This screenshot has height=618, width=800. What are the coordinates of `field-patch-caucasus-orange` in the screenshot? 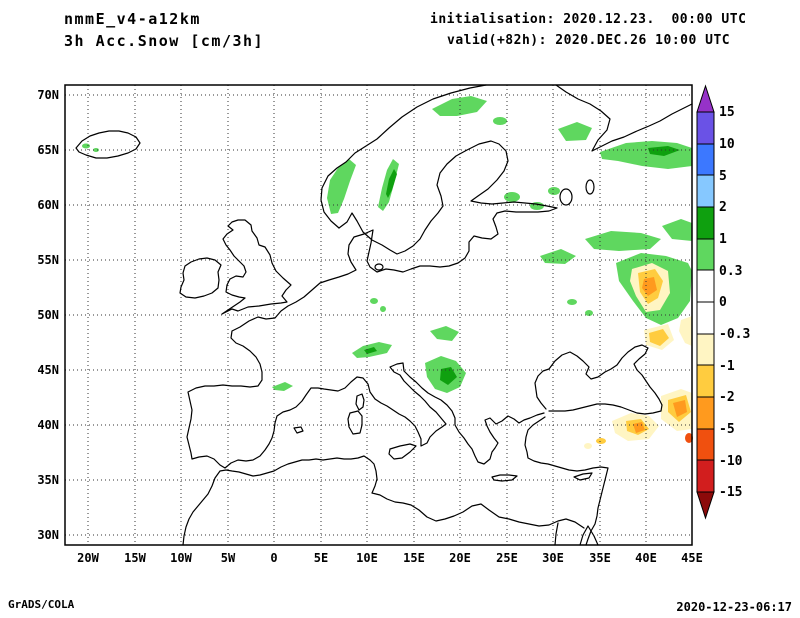 It's located at (680, 408).